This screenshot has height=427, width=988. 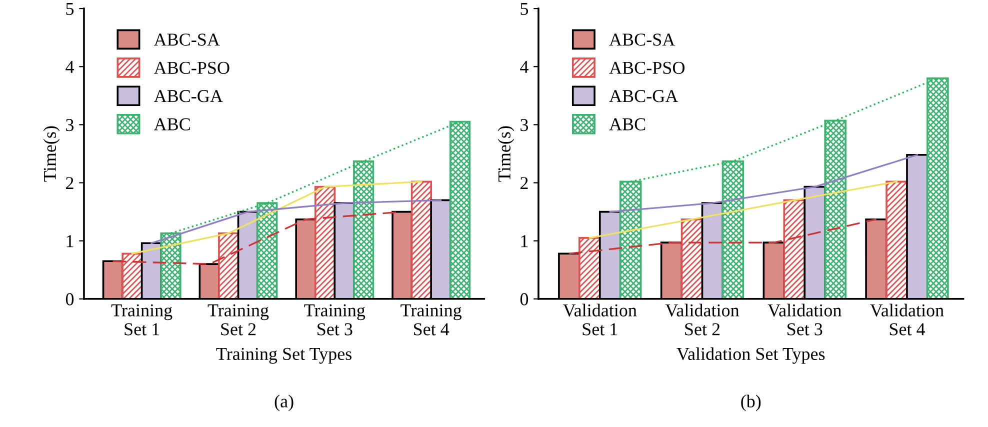 I want to click on x-tick-label: Validation Set 4, so click(x=907, y=320).